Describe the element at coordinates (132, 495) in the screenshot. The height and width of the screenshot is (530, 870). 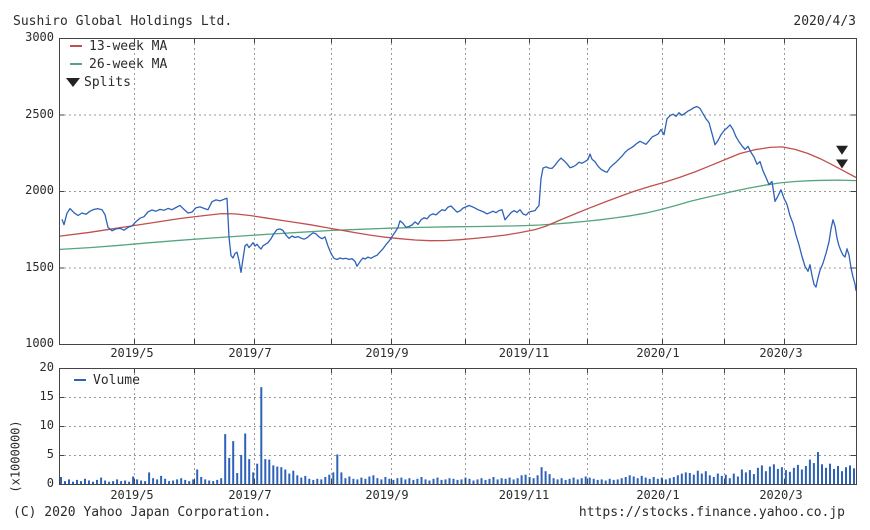
I see `volume-x-axis-label: 2019/5` at that location.